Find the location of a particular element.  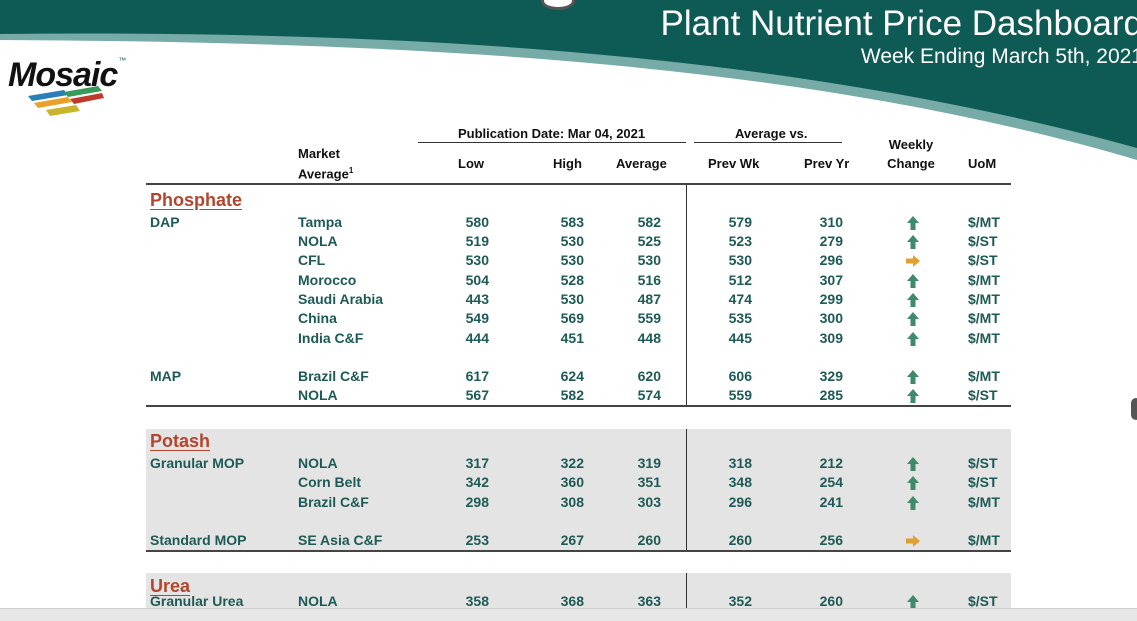

cell-low: 253 is located at coordinates (477, 540).